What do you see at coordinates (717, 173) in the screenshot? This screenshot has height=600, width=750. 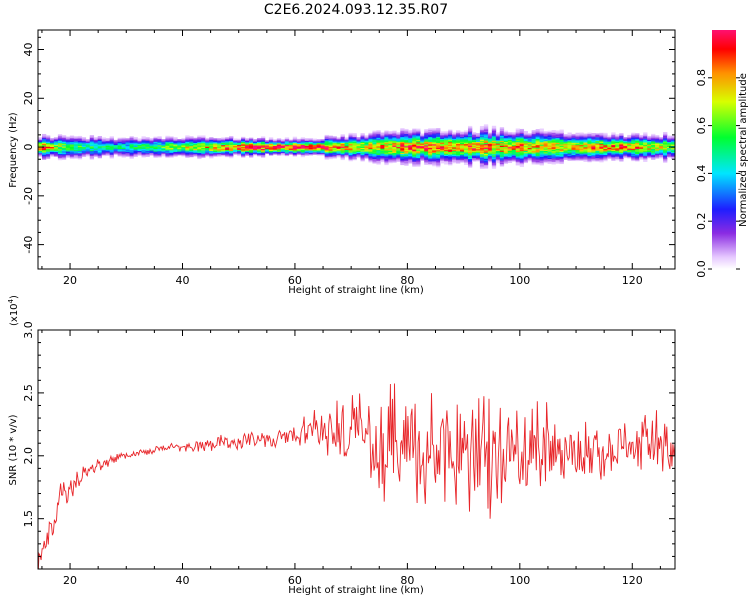 I see `colorbar-ticks: 0.00.20.40.60.8` at bounding box center [717, 173].